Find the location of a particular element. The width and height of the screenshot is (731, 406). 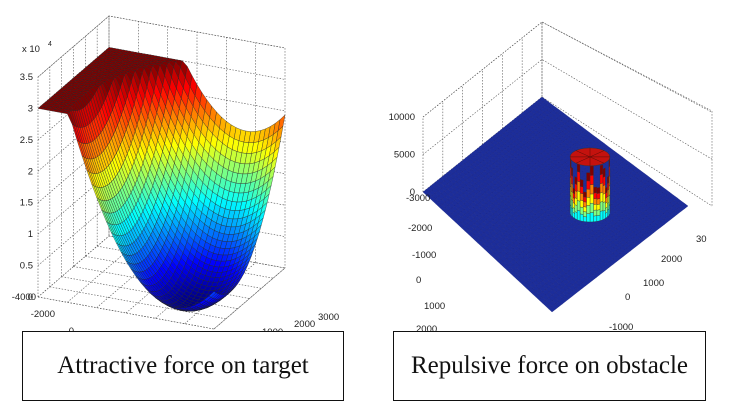

z-tick-label: 2 is located at coordinates (30, 171).